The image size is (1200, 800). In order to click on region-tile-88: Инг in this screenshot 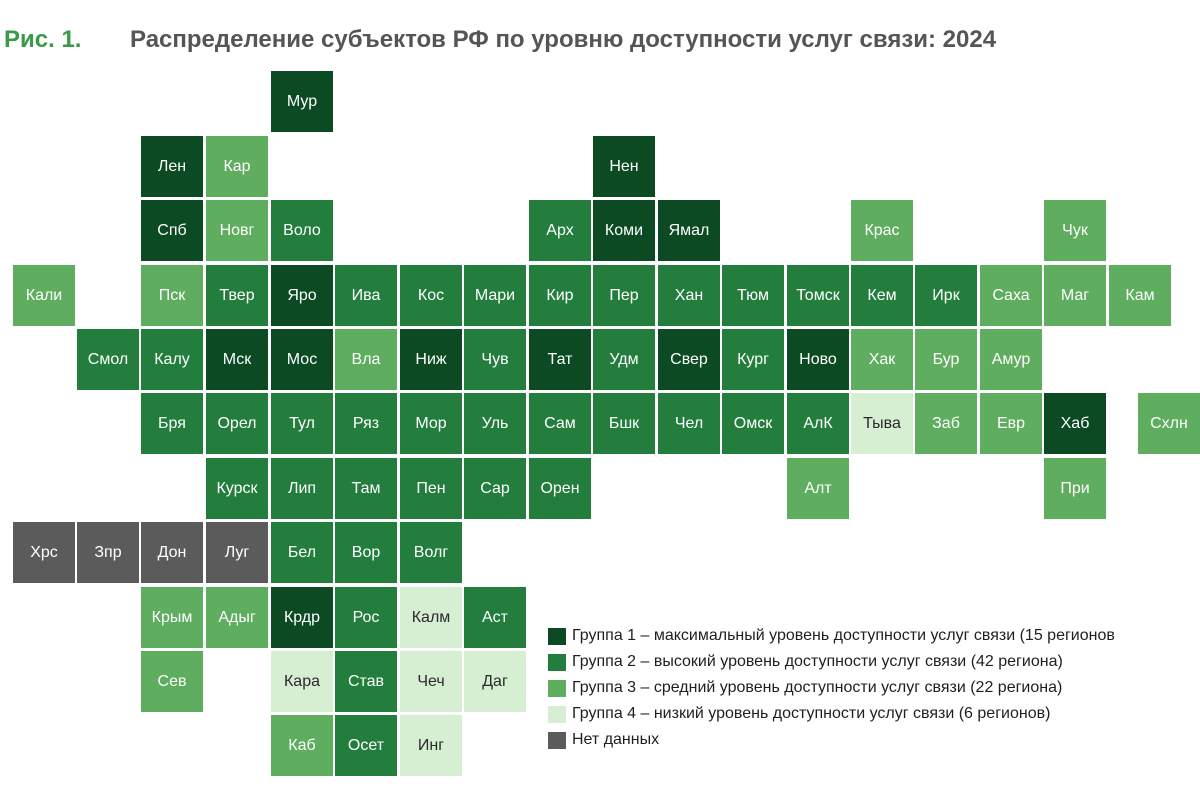, I will do `click(431, 745)`.